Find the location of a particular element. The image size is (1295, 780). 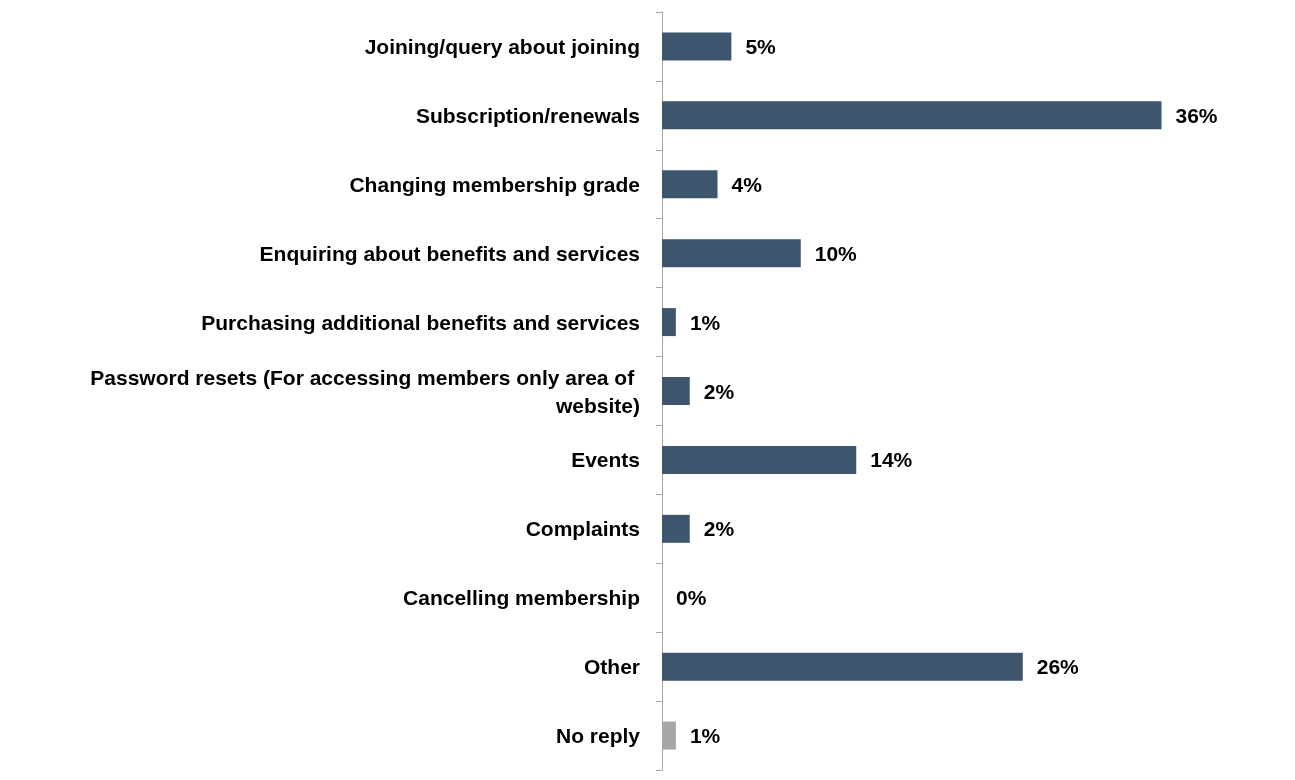

y-tick-label: Other is located at coordinates (611, 667).